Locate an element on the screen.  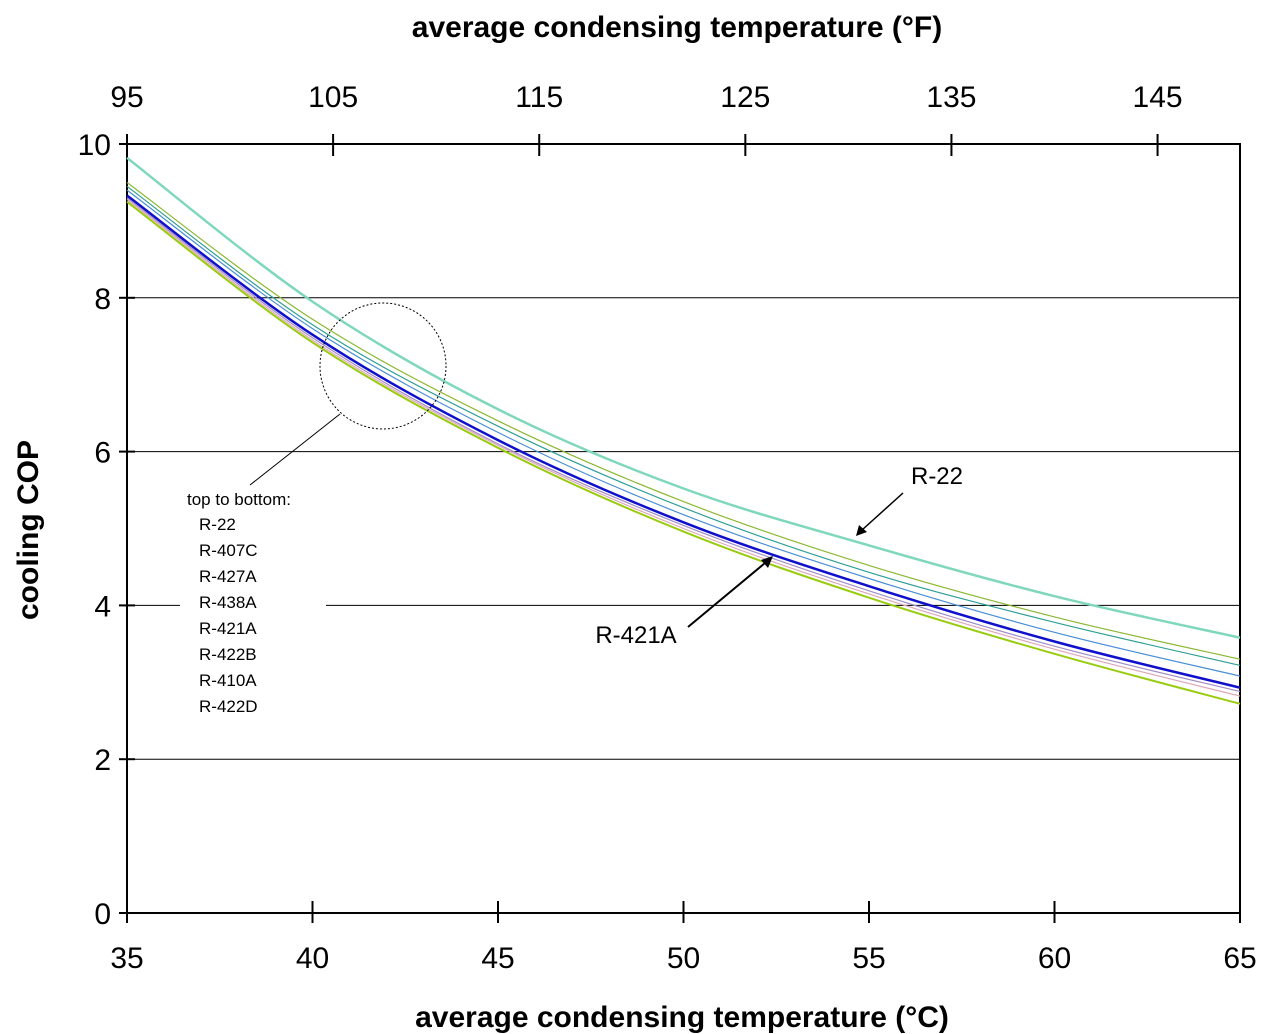
legend-background is located at coordinates (253, 604).